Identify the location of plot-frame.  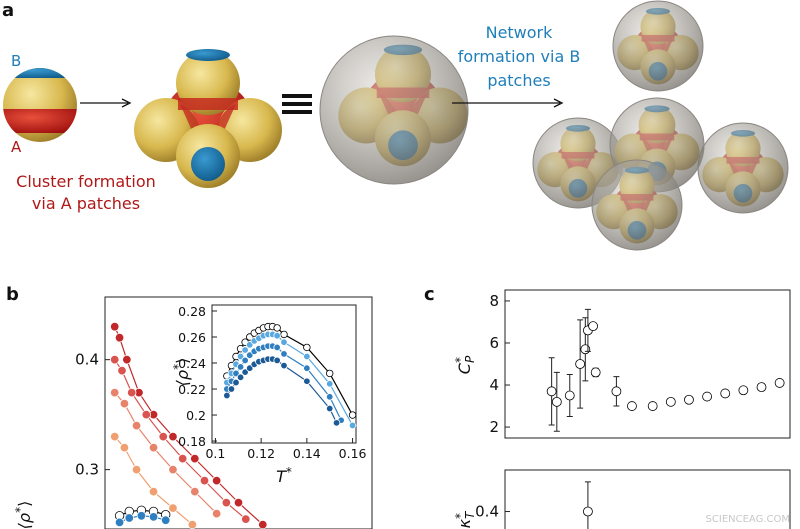
(238, 412).